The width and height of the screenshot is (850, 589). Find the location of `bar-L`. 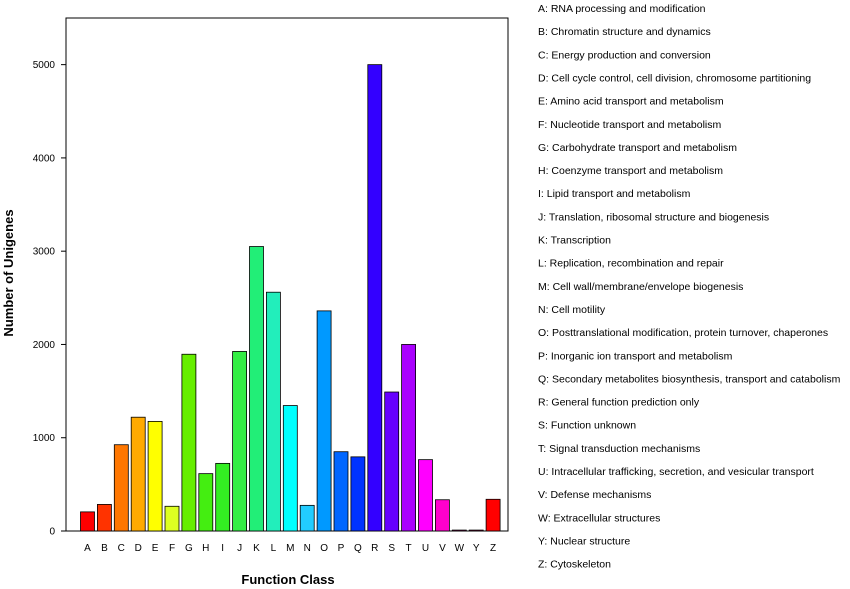

bar-L is located at coordinates (273, 411).